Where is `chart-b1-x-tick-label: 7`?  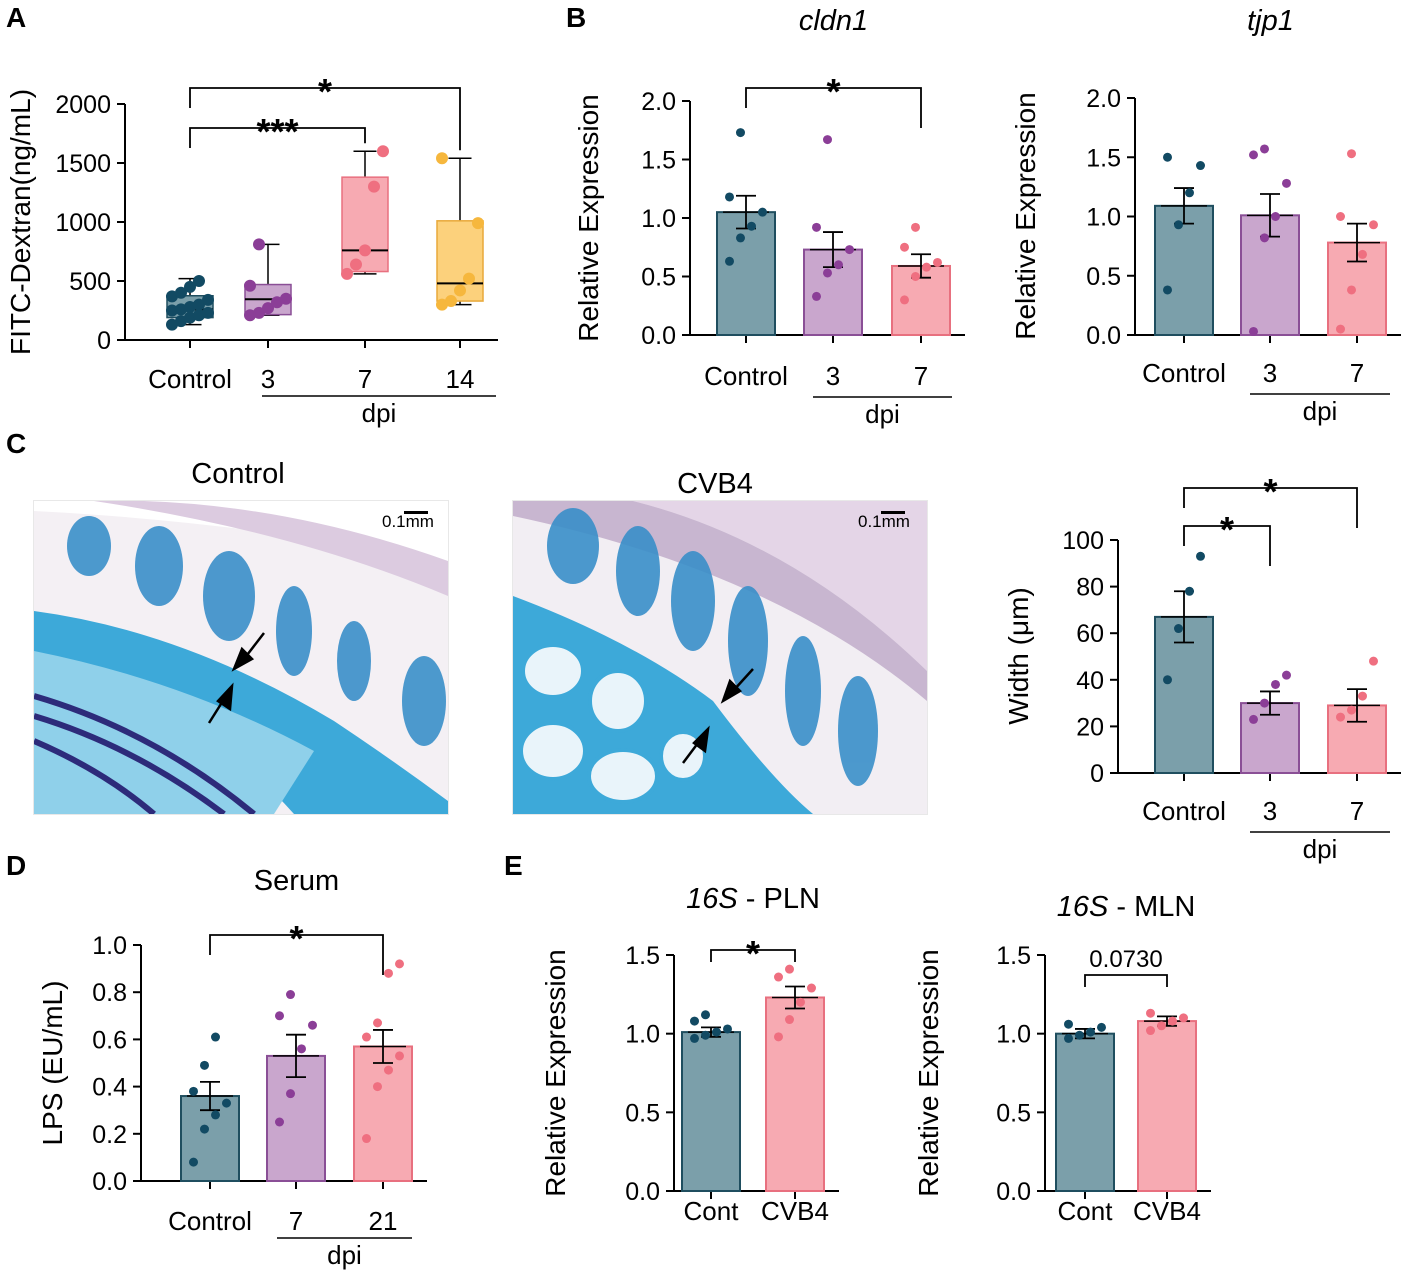 chart-b1-x-tick-label: 7 is located at coordinates (921, 376).